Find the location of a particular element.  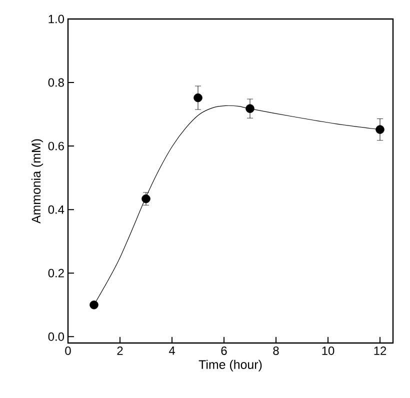

y-tick-label: 0.4 is located at coordinates (56, 209).